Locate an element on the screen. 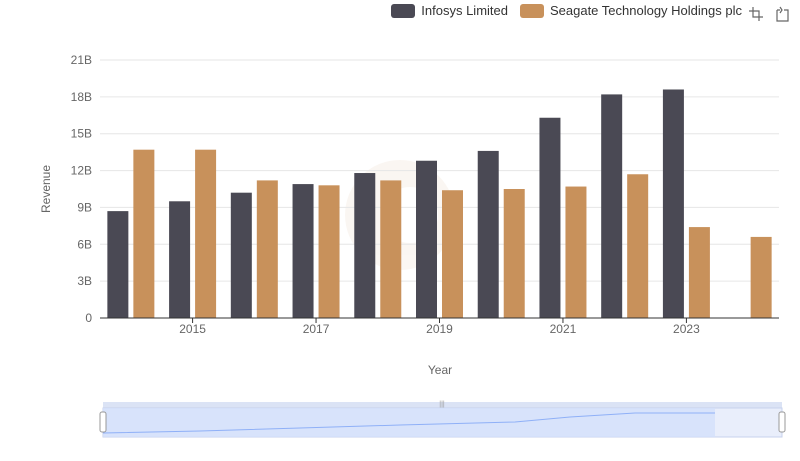 Image resolution: width=800 pixels, height=461 pixels. legend-swatch-infosys is located at coordinates (403, 10).